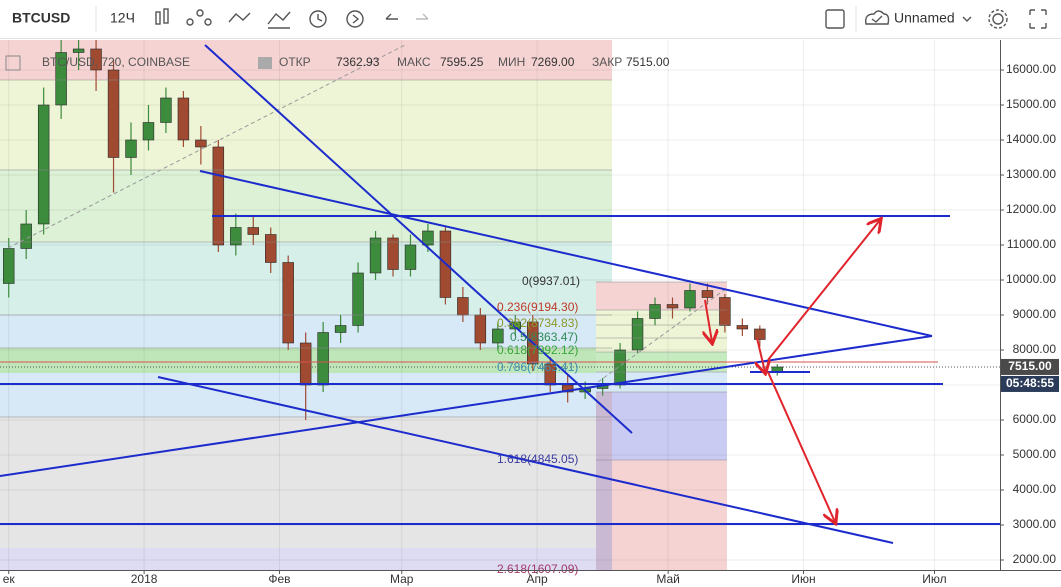 The height and width of the screenshot is (587, 1061). Describe the element at coordinates (1031, 139) in the screenshot. I see `y-tick-label: 14000.00` at that location.